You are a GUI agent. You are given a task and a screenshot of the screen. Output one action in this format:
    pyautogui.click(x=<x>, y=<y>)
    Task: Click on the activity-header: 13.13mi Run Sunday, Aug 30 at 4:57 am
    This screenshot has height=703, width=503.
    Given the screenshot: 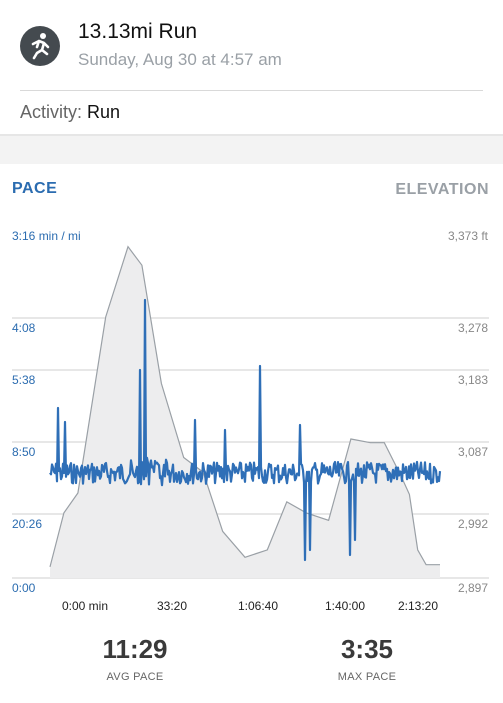 What is the action you would take?
    pyautogui.click(x=251, y=45)
    